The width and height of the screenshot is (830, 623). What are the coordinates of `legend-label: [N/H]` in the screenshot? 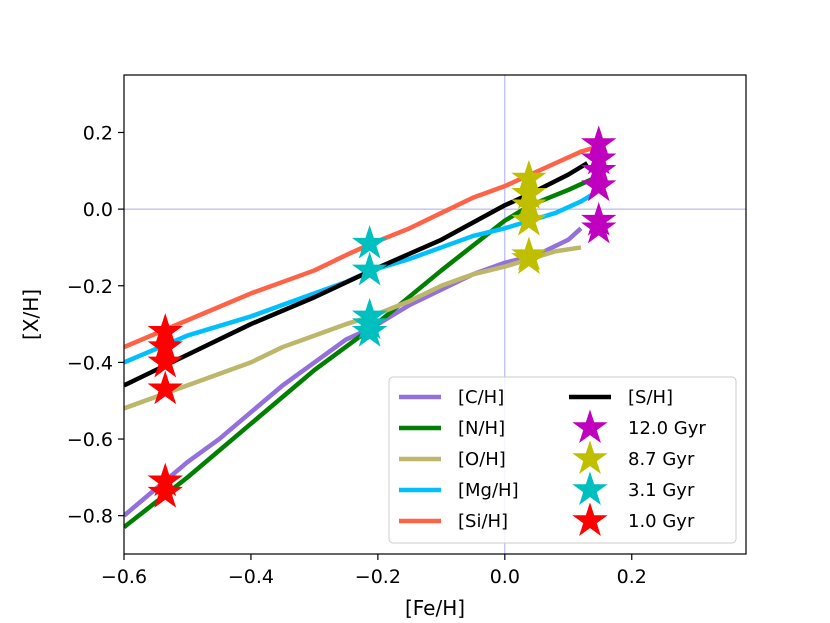 It's located at (481, 428).